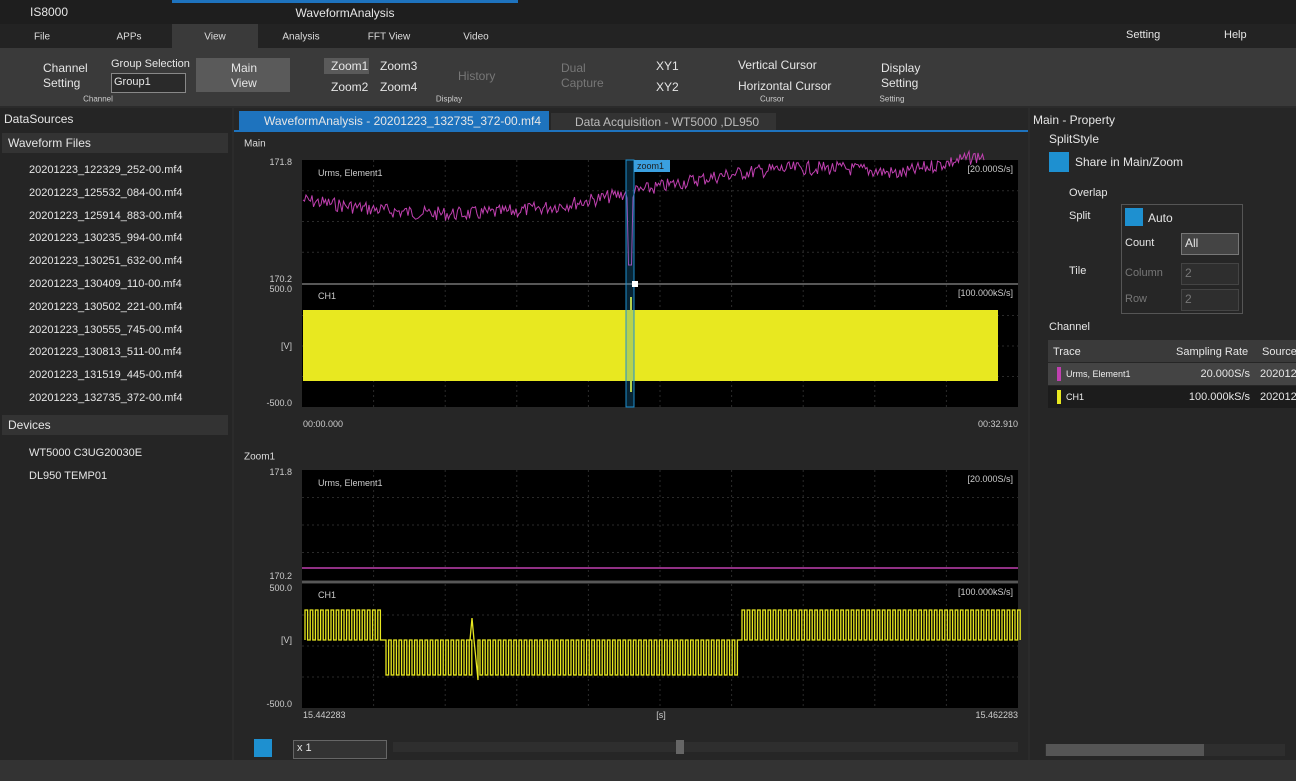  I want to click on label: Capture, so click(582, 83).